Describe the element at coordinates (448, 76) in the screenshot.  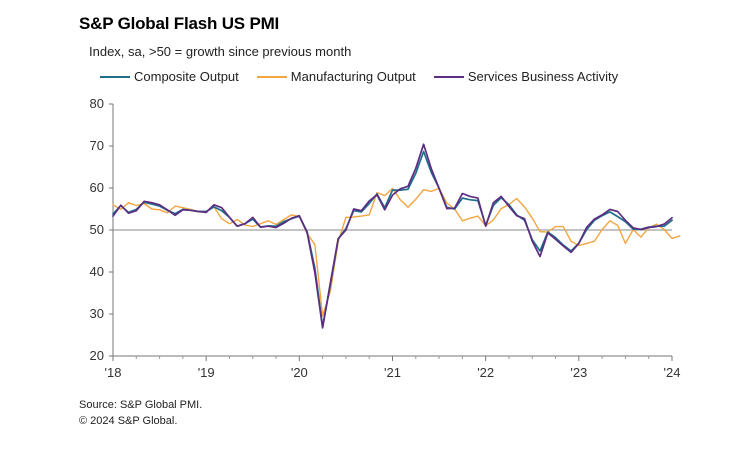
I see `legend-swatch-services` at that location.